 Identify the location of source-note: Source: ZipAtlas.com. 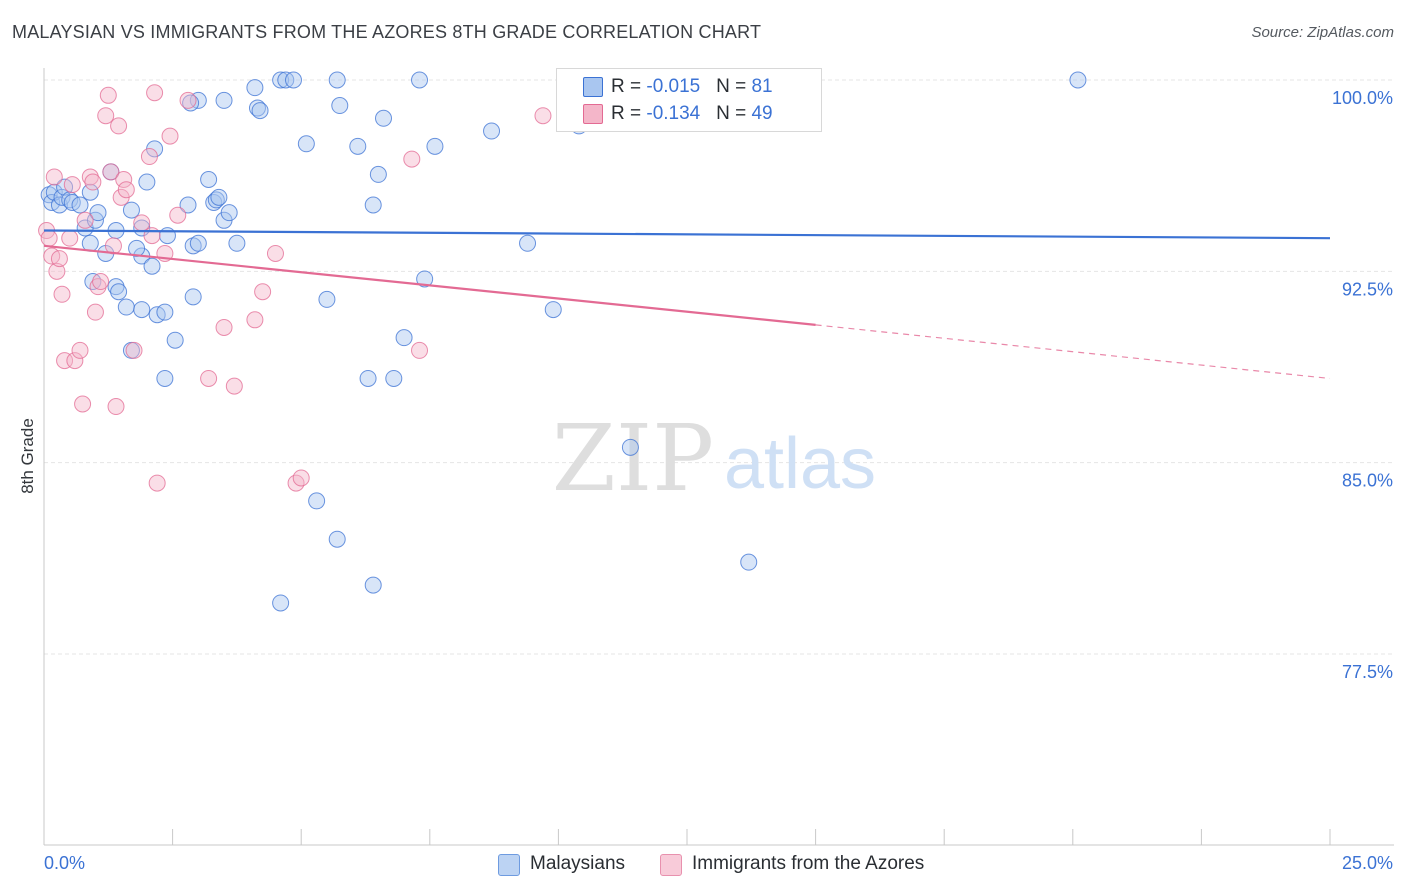
(1322, 32).